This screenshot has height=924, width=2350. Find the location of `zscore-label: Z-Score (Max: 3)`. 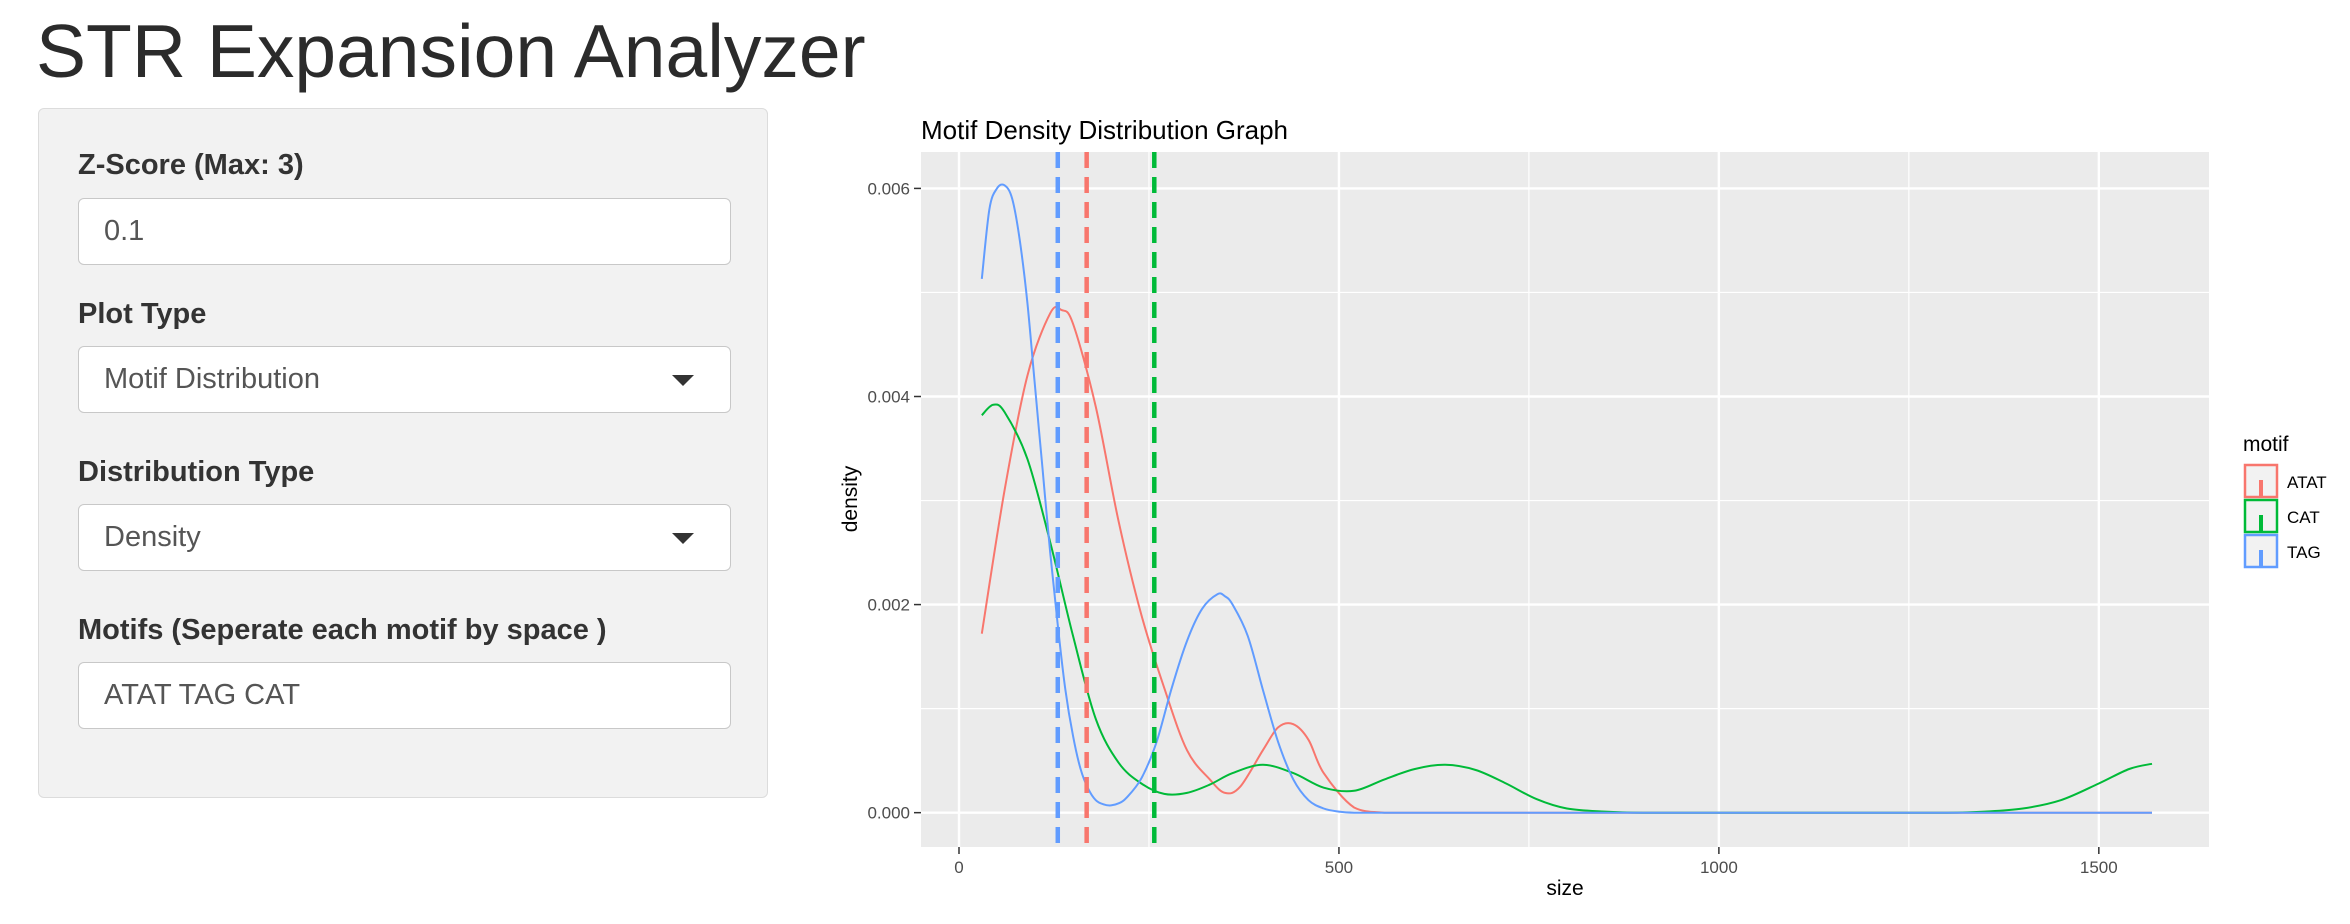

zscore-label: Z-Score (Max: 3) is located at coordinates (191, 165).